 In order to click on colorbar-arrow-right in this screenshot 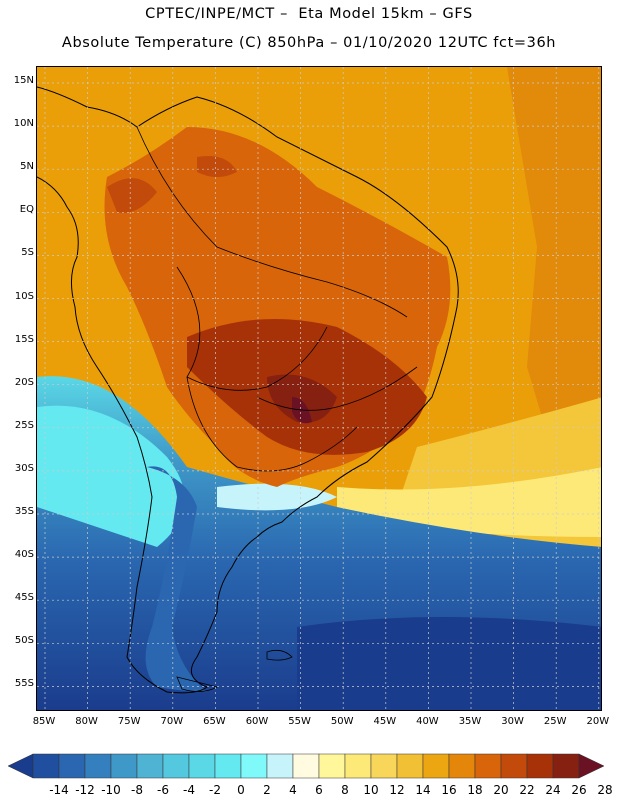, I will do `click(591, 766)`.